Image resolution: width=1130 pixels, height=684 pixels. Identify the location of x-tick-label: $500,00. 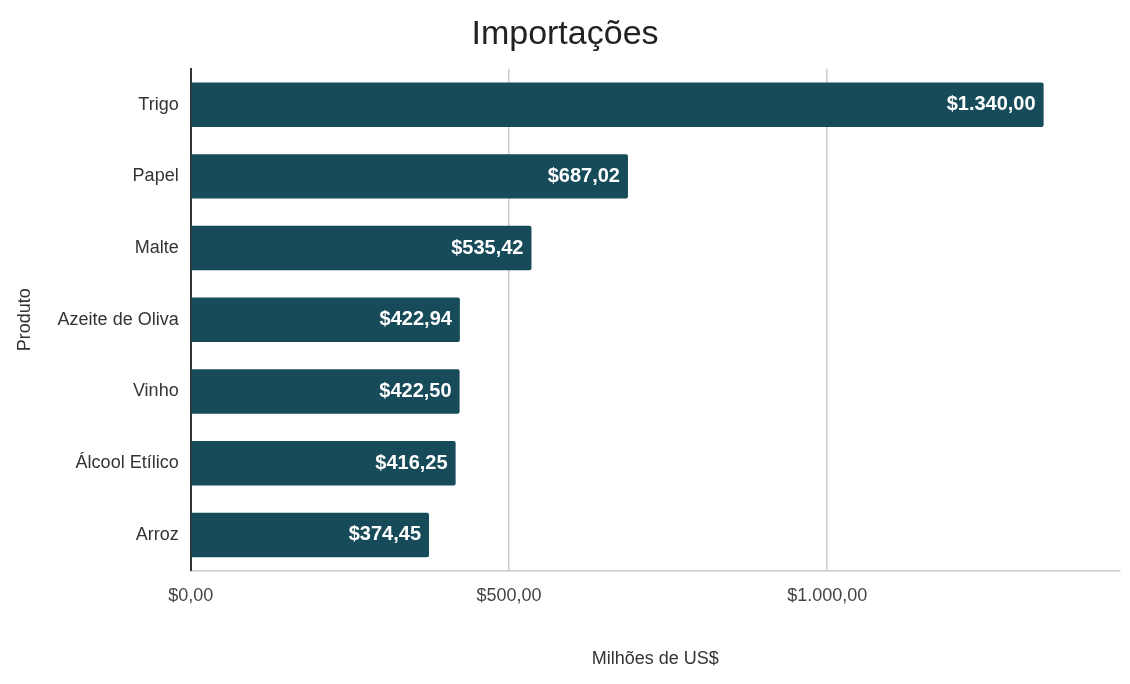
(509, 594).